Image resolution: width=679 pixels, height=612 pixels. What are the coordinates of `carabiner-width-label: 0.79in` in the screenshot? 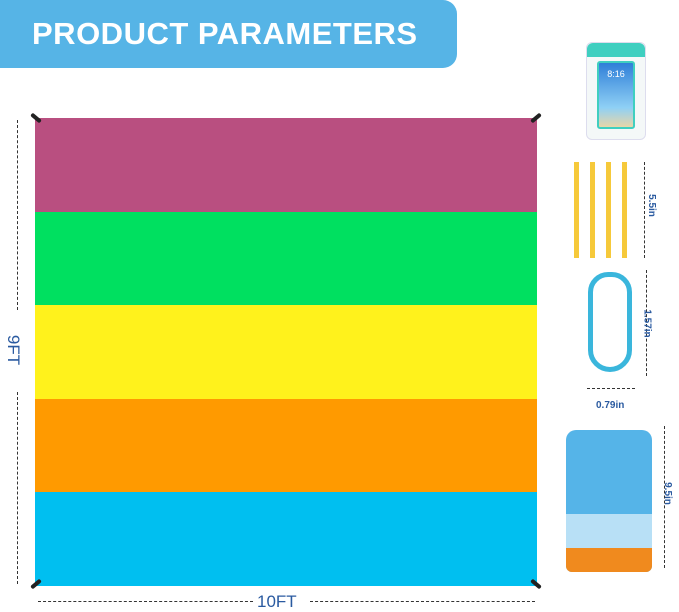 It's located at (610, 405).